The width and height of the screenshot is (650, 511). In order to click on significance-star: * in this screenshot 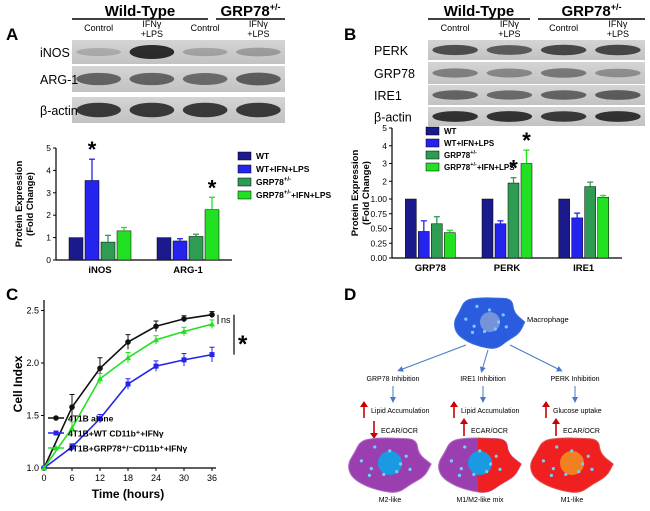, I will do `click(526, 140)`.